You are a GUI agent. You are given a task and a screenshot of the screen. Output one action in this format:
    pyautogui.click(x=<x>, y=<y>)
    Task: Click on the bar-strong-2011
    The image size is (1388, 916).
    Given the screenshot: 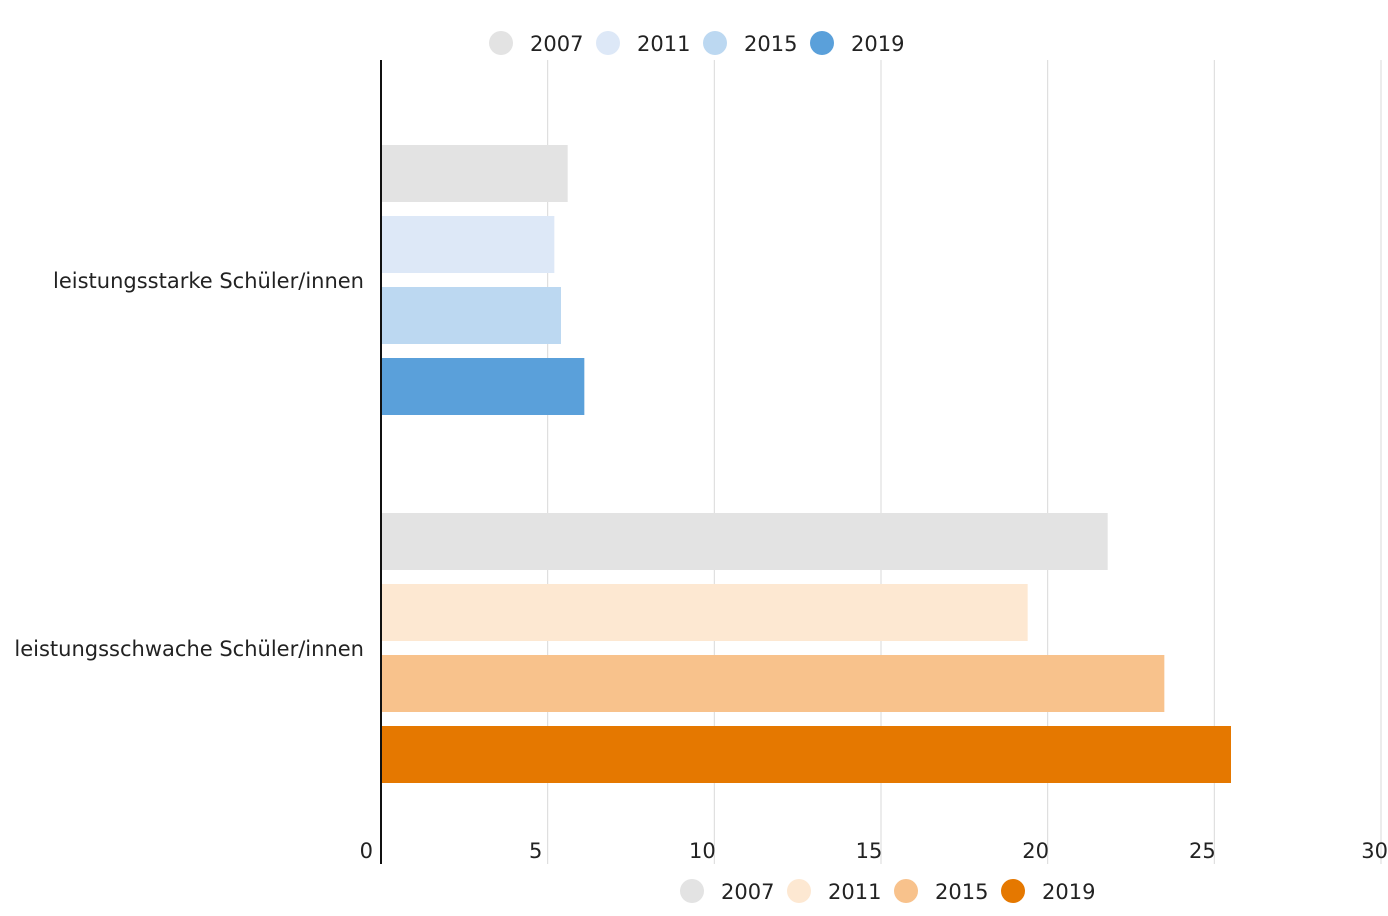 What is the action you would take?
    pyautogui.click(x=468, y=244)
    